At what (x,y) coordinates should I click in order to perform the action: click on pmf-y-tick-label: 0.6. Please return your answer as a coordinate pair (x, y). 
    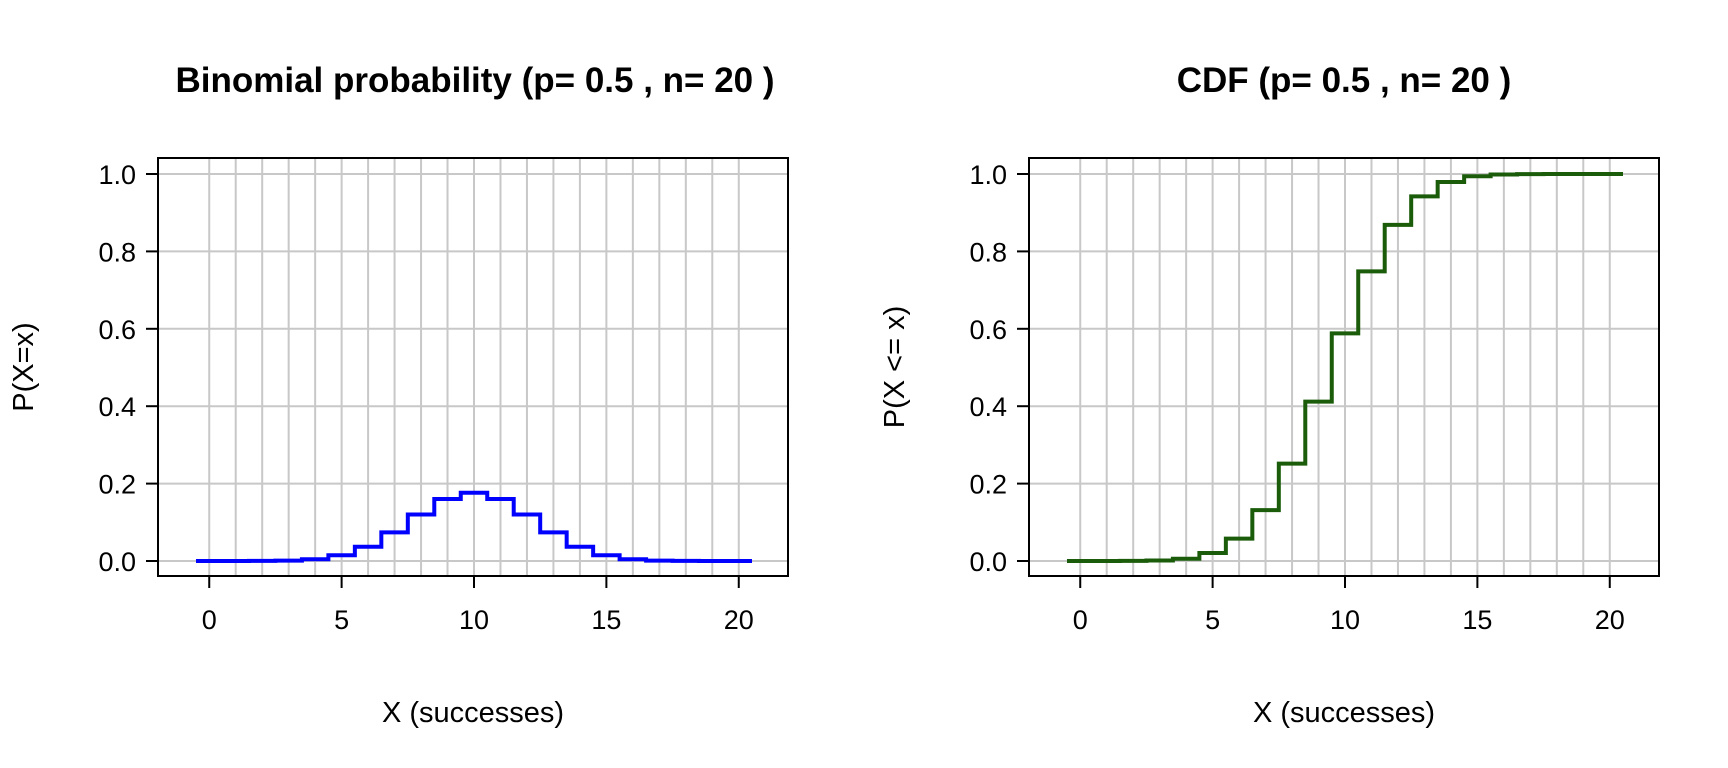
    Looking at the image, I should click on (117, 330).